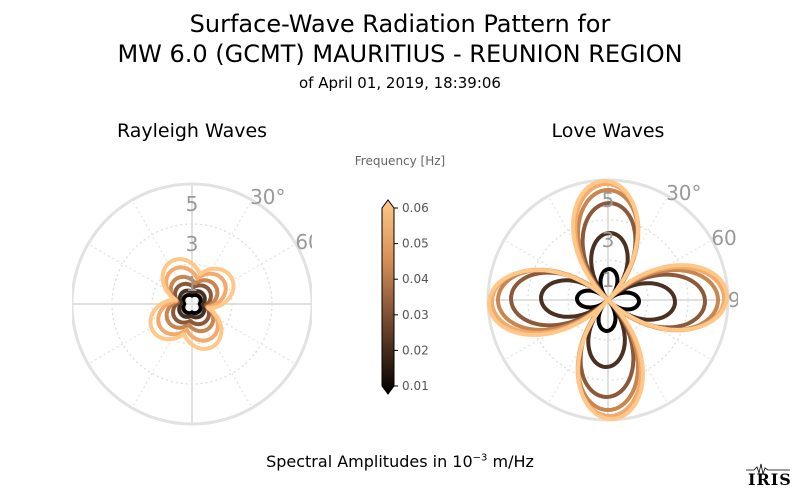  What do you see at coordinates (388, 297) in the screenshot?
I see `colorbar-bar` at bounding box center [388, 297].